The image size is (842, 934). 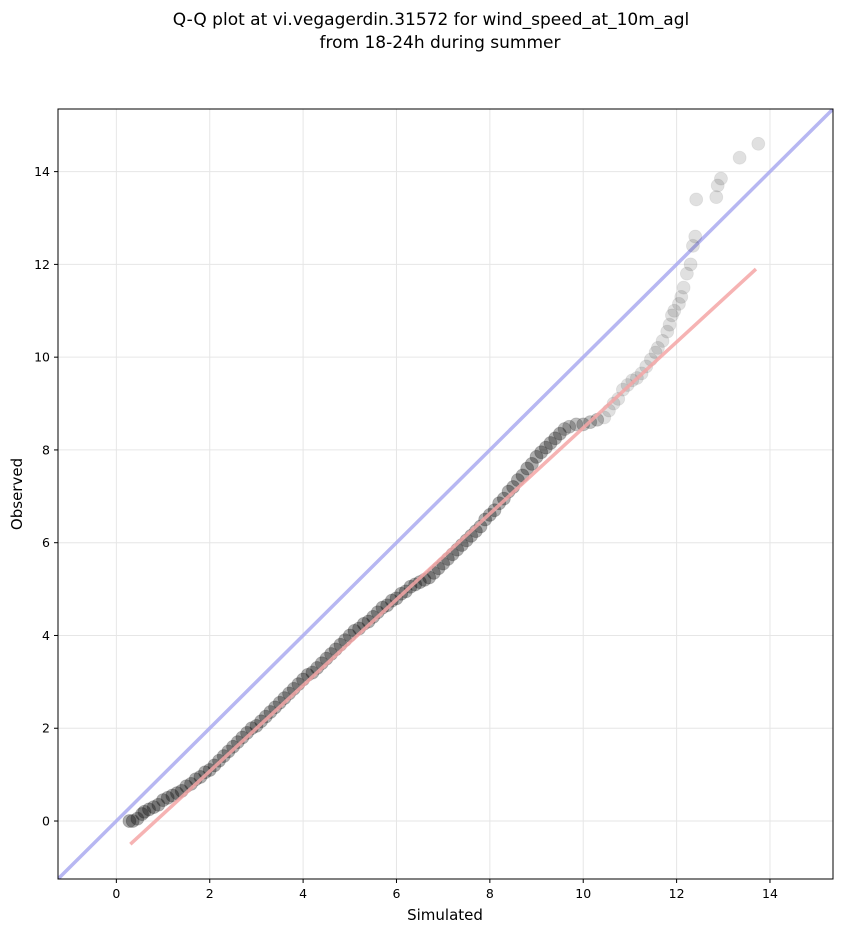 What do you see at coordinates (42, 264) in the screenshot?
I see `y-tick-label-6: 12` at bounding box center [42, 264].